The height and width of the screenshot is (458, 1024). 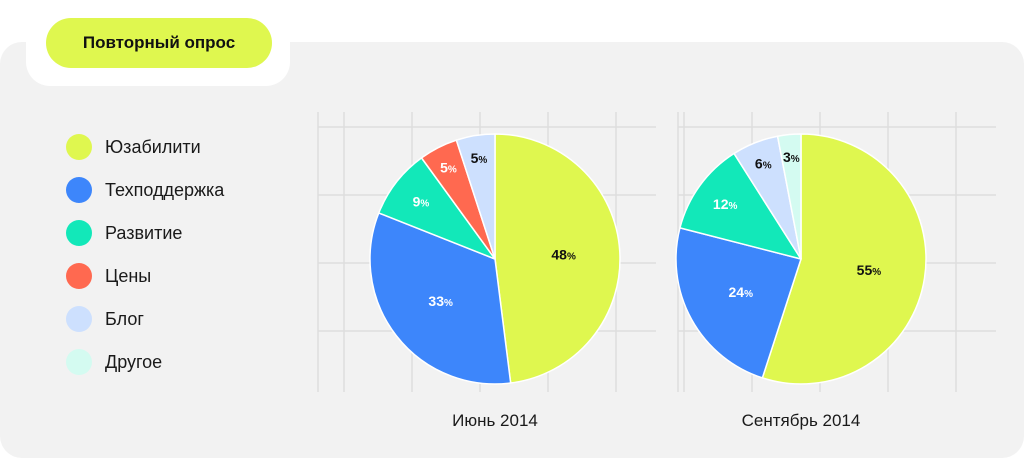 I want to click on legend-dot-development, so click(x=79, y=233).